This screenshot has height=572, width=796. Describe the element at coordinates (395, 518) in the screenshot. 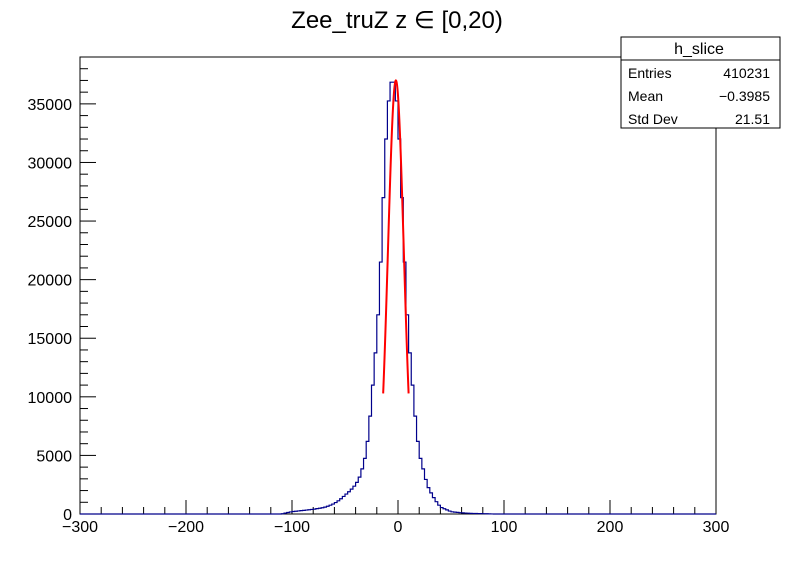

I see `x-axis: −300 −200 −100 0 100 200 300` at that location.